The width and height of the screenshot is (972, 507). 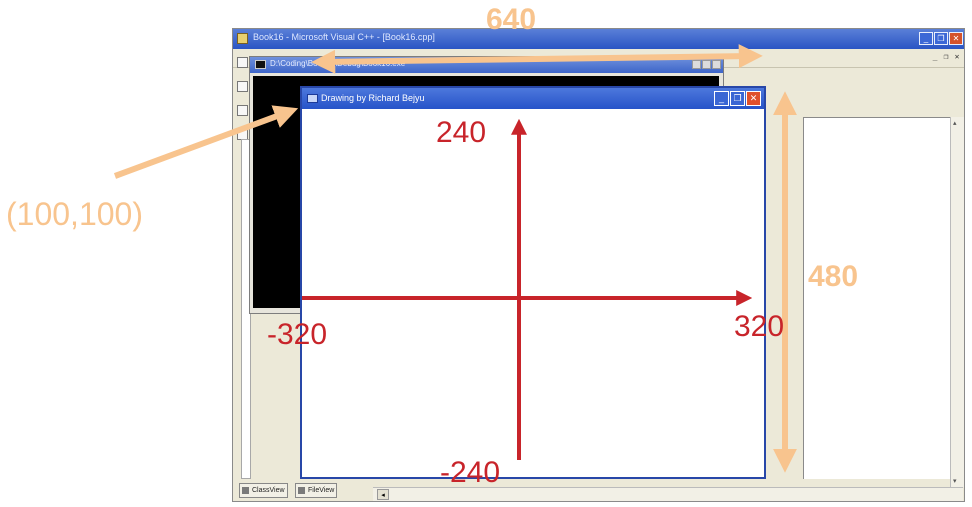 I want to click on width-dimension-arrow, so click(x=537, y=59).